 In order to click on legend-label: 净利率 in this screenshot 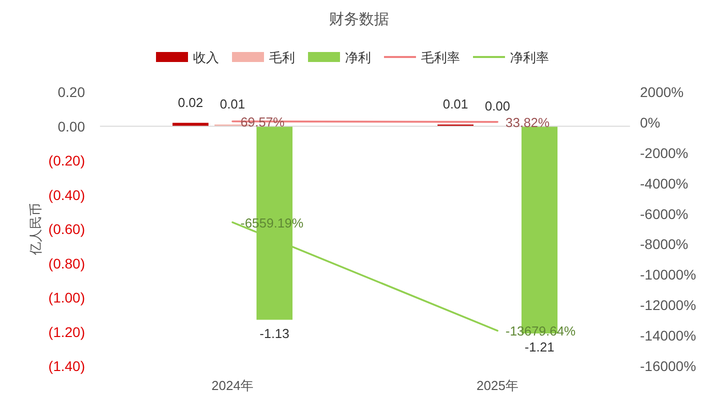, I will do `click(529, 57)`.